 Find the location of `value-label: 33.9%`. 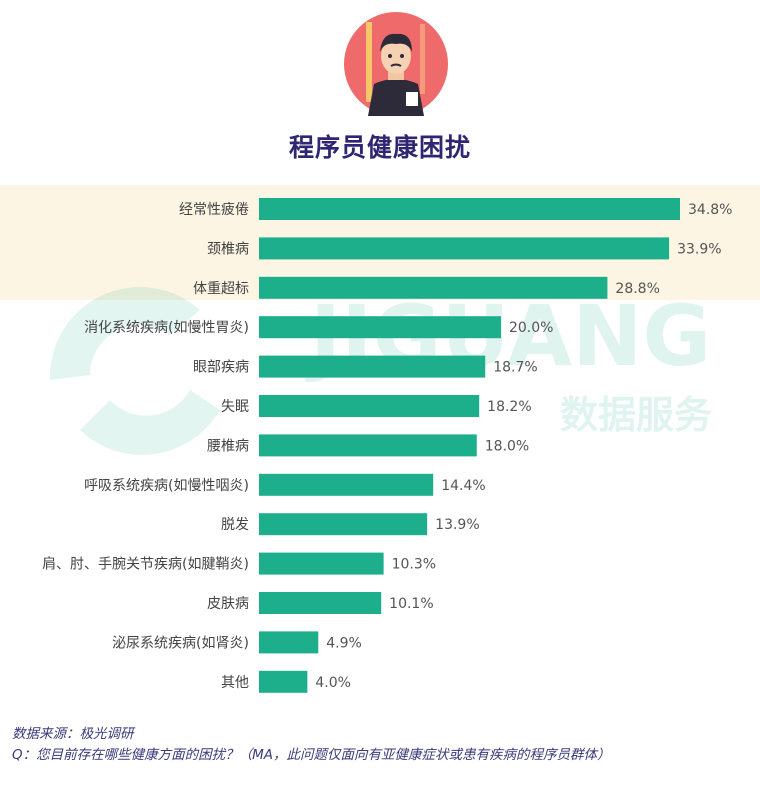

value-label: 33.9% is located at coordinates (699, 249).